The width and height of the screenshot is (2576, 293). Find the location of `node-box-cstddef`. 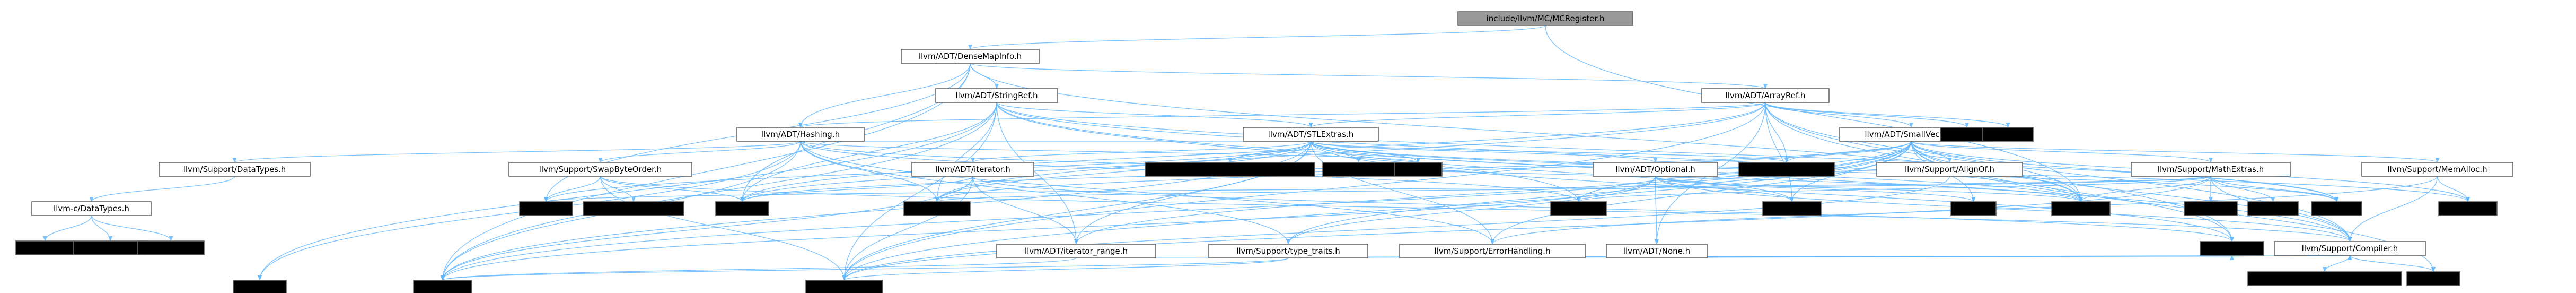

node-box-cstddef is located at coordinates (742, 208).